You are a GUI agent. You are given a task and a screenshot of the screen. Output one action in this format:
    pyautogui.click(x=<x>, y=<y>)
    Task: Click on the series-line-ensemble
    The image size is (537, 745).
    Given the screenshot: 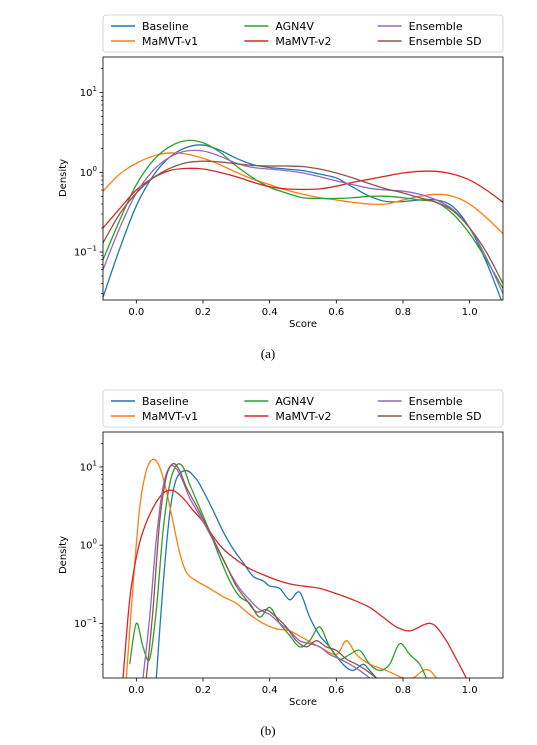 What is the action you would take?
    pyautogui.click(x=303, y=221)
    